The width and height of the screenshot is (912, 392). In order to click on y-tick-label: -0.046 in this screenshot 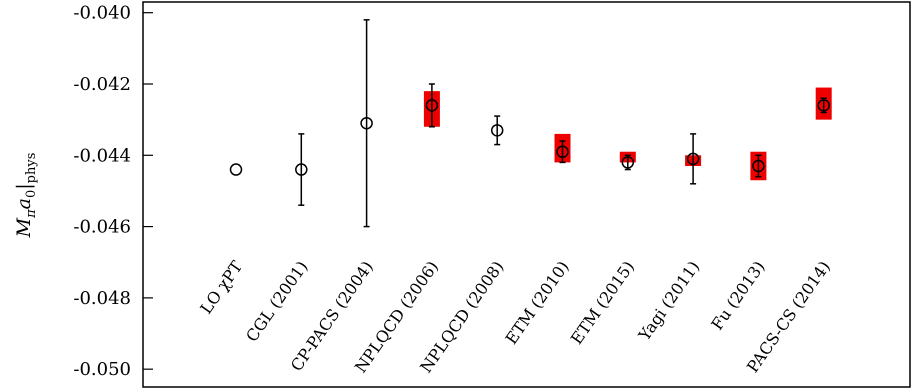, I will do `click(102, 227)`.